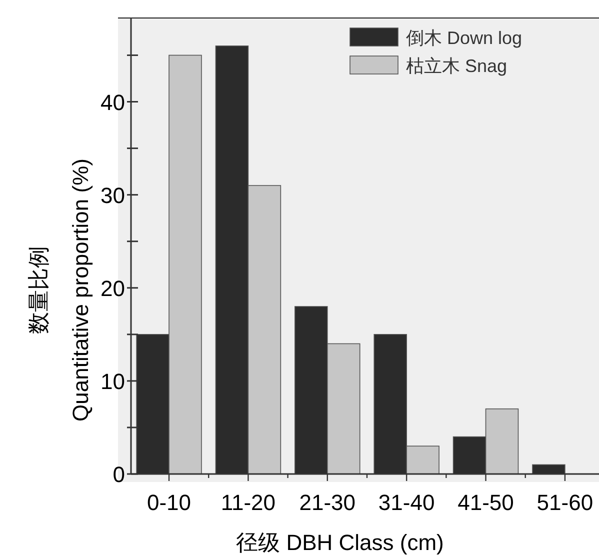  I want to click on x-tick-label: 41-50, so click(486, 502).